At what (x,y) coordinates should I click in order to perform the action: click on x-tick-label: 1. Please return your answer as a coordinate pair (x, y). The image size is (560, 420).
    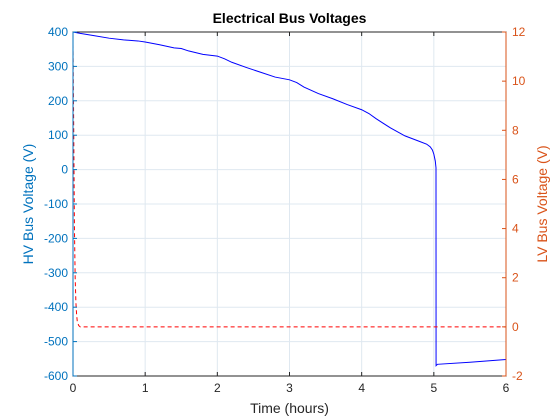
    Looking at the image, I should click on (145, 388).